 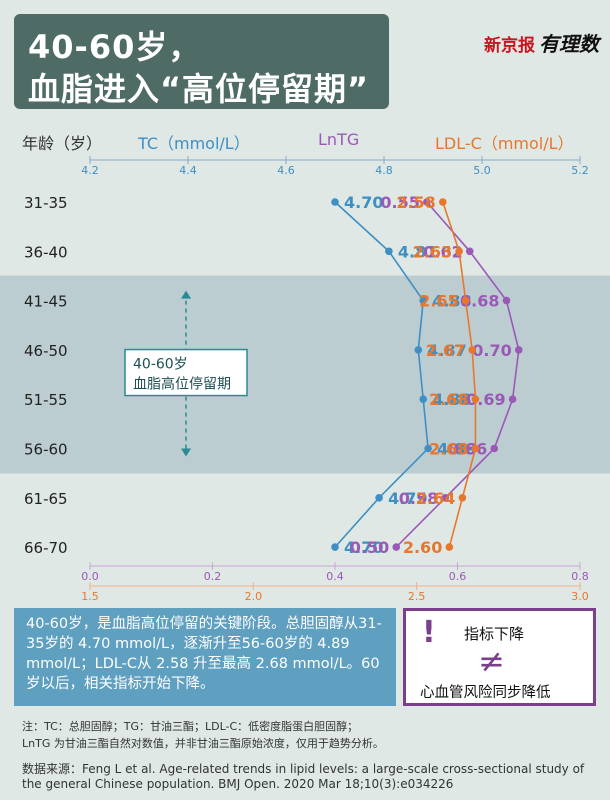 I want to click on tc-data-label: 4.87, so click(x=446, y=350).